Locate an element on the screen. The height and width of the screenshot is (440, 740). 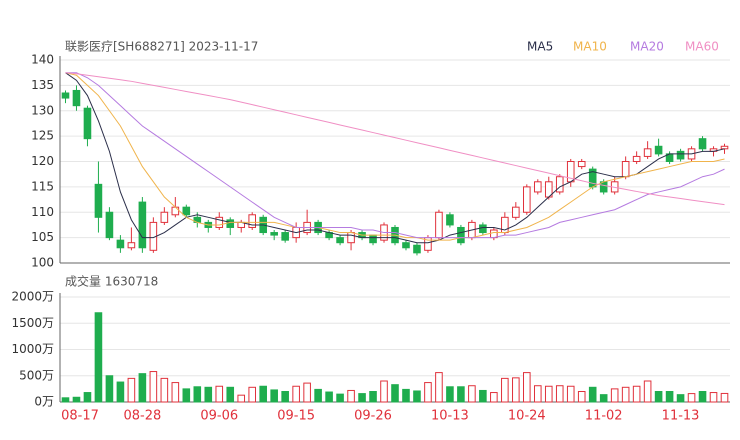
volume-title: 成交量 1630718 is located at coordinates (111, 281).